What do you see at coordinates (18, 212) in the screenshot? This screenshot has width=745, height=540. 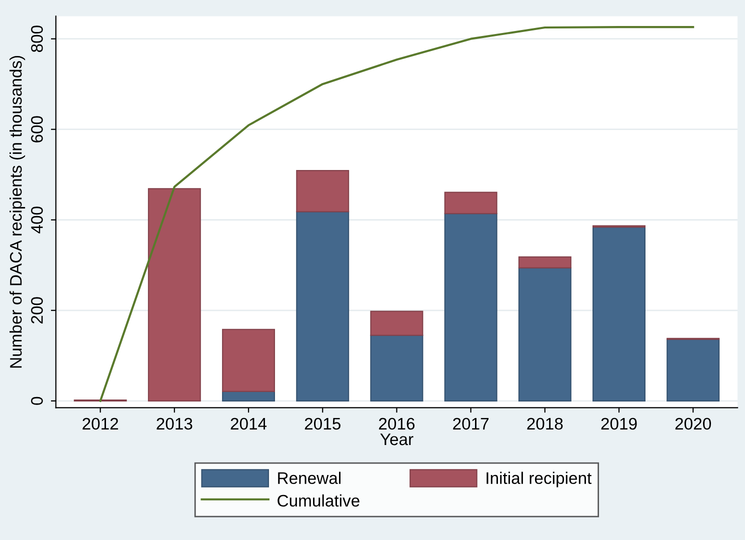 I see `y-axis-title: Number of DACA recipients (in thousands)` at bounding box center [18, 212].